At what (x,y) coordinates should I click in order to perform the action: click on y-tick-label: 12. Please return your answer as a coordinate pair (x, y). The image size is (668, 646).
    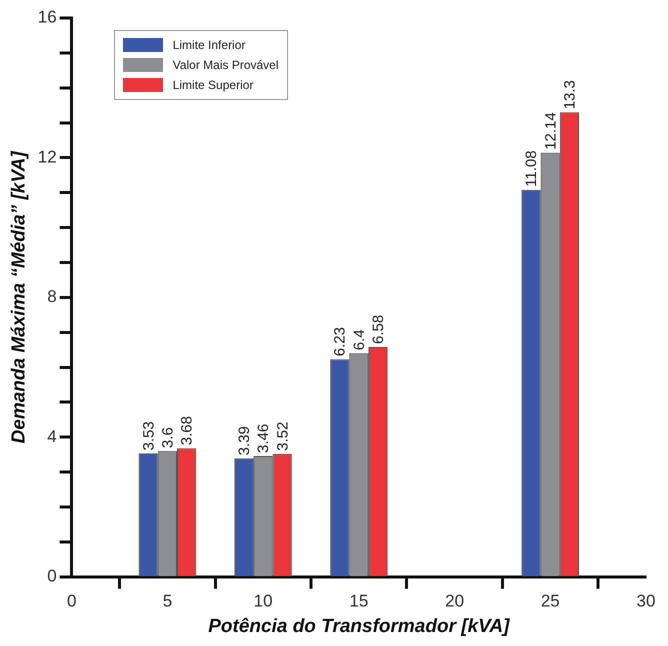
    Looking at the image, I should click on (47, 156).